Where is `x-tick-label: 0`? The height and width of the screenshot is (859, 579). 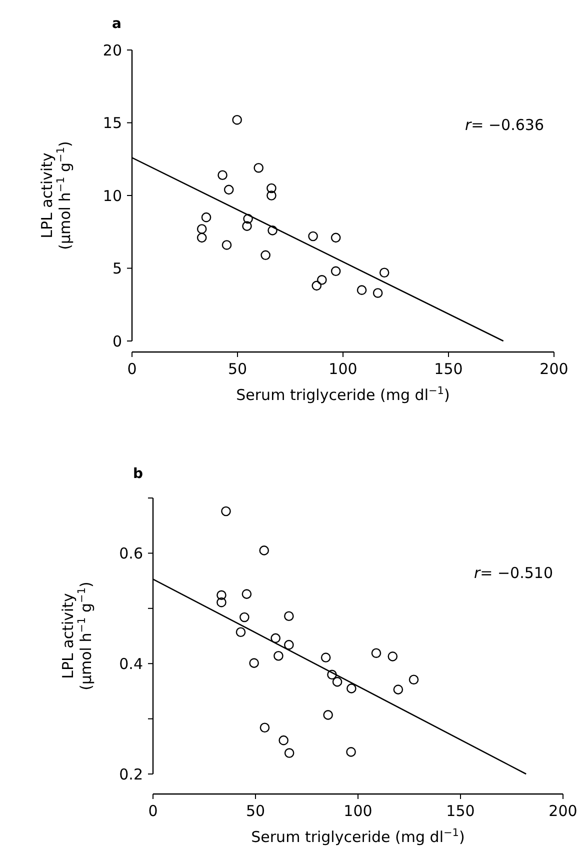
x-tick-label: 0 is located at coordinates (153, 811).